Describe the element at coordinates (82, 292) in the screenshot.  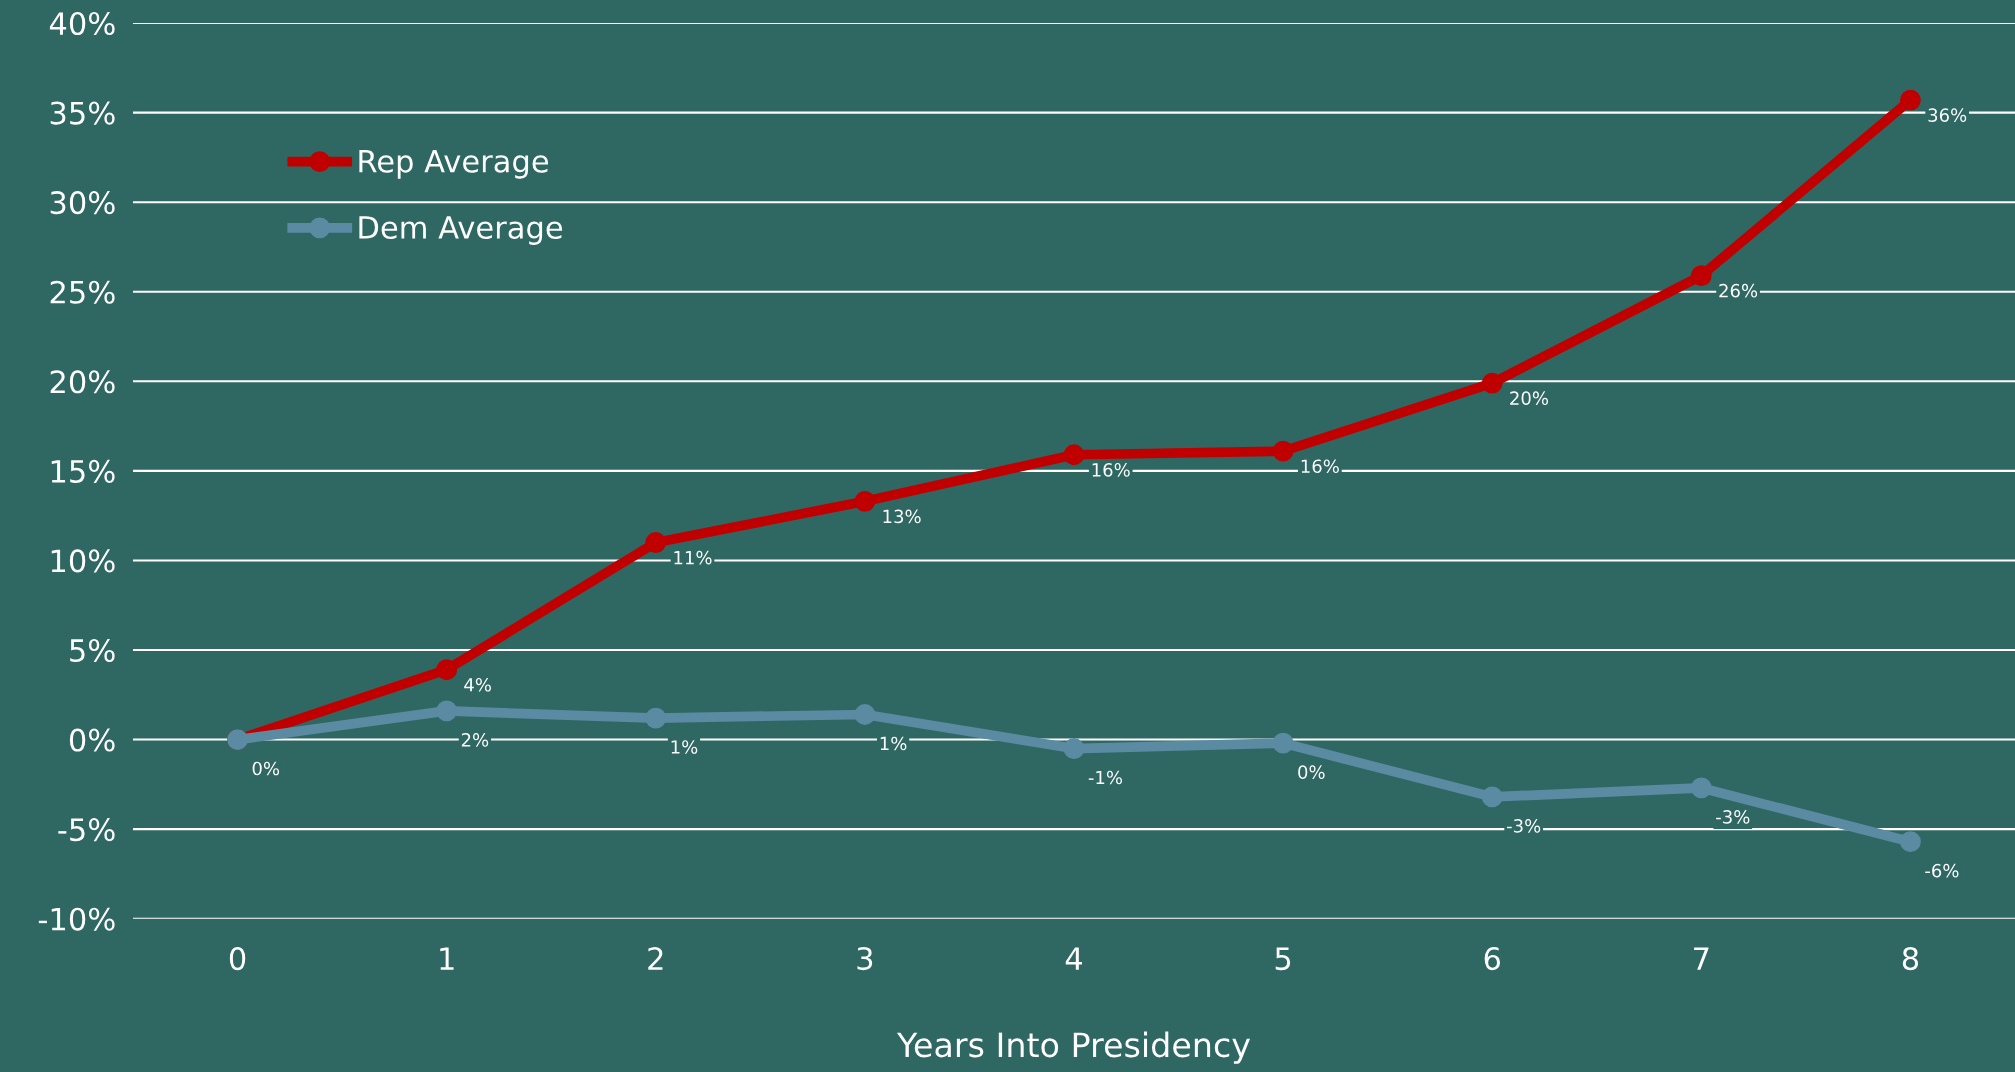
I see `y-tick-label: 25%` at that location.